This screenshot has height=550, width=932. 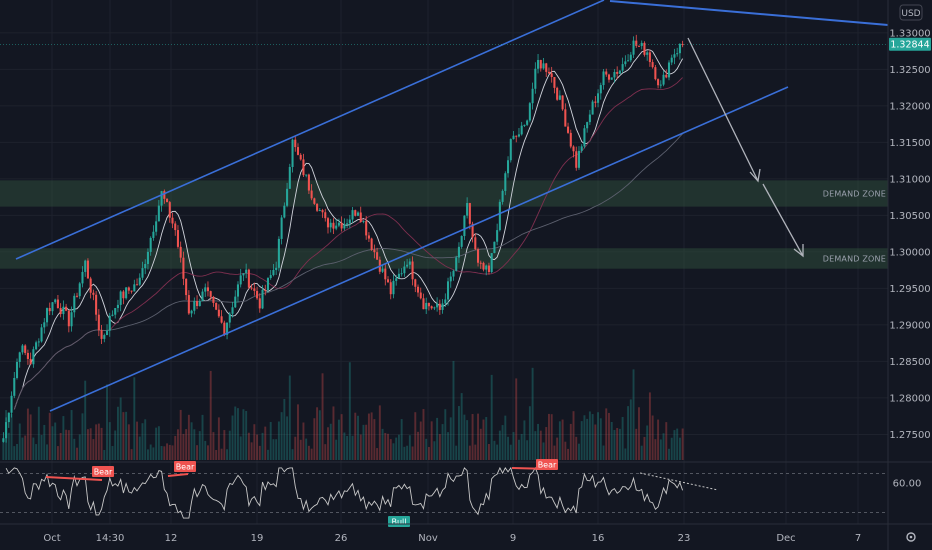 I want to click on settings-gear-ring, so click(x=911, y=537).